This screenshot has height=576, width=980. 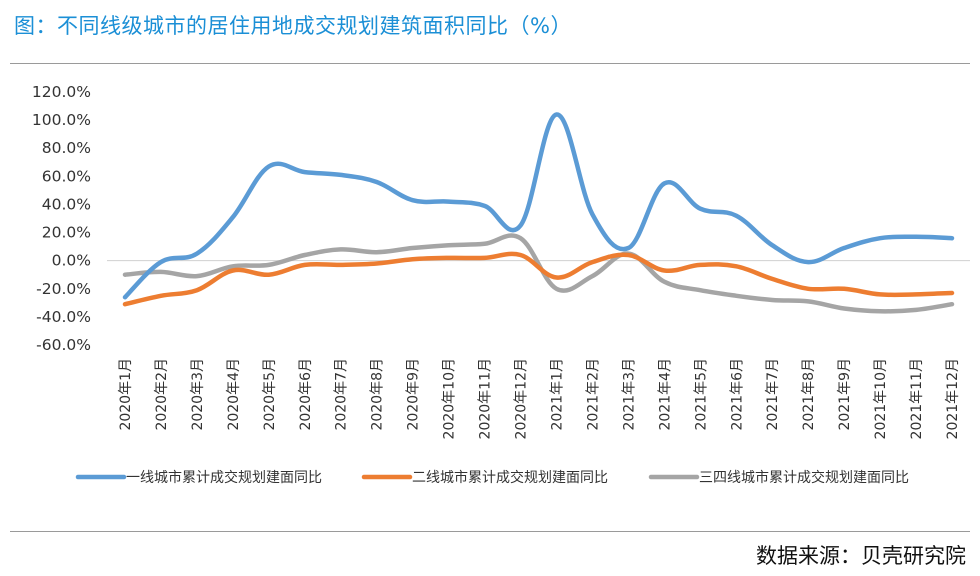 What do you see at coordinates (557, 394) in the screenshot?
I see `x-tick-label: 2021年1月` at bounding box center [557, 394].